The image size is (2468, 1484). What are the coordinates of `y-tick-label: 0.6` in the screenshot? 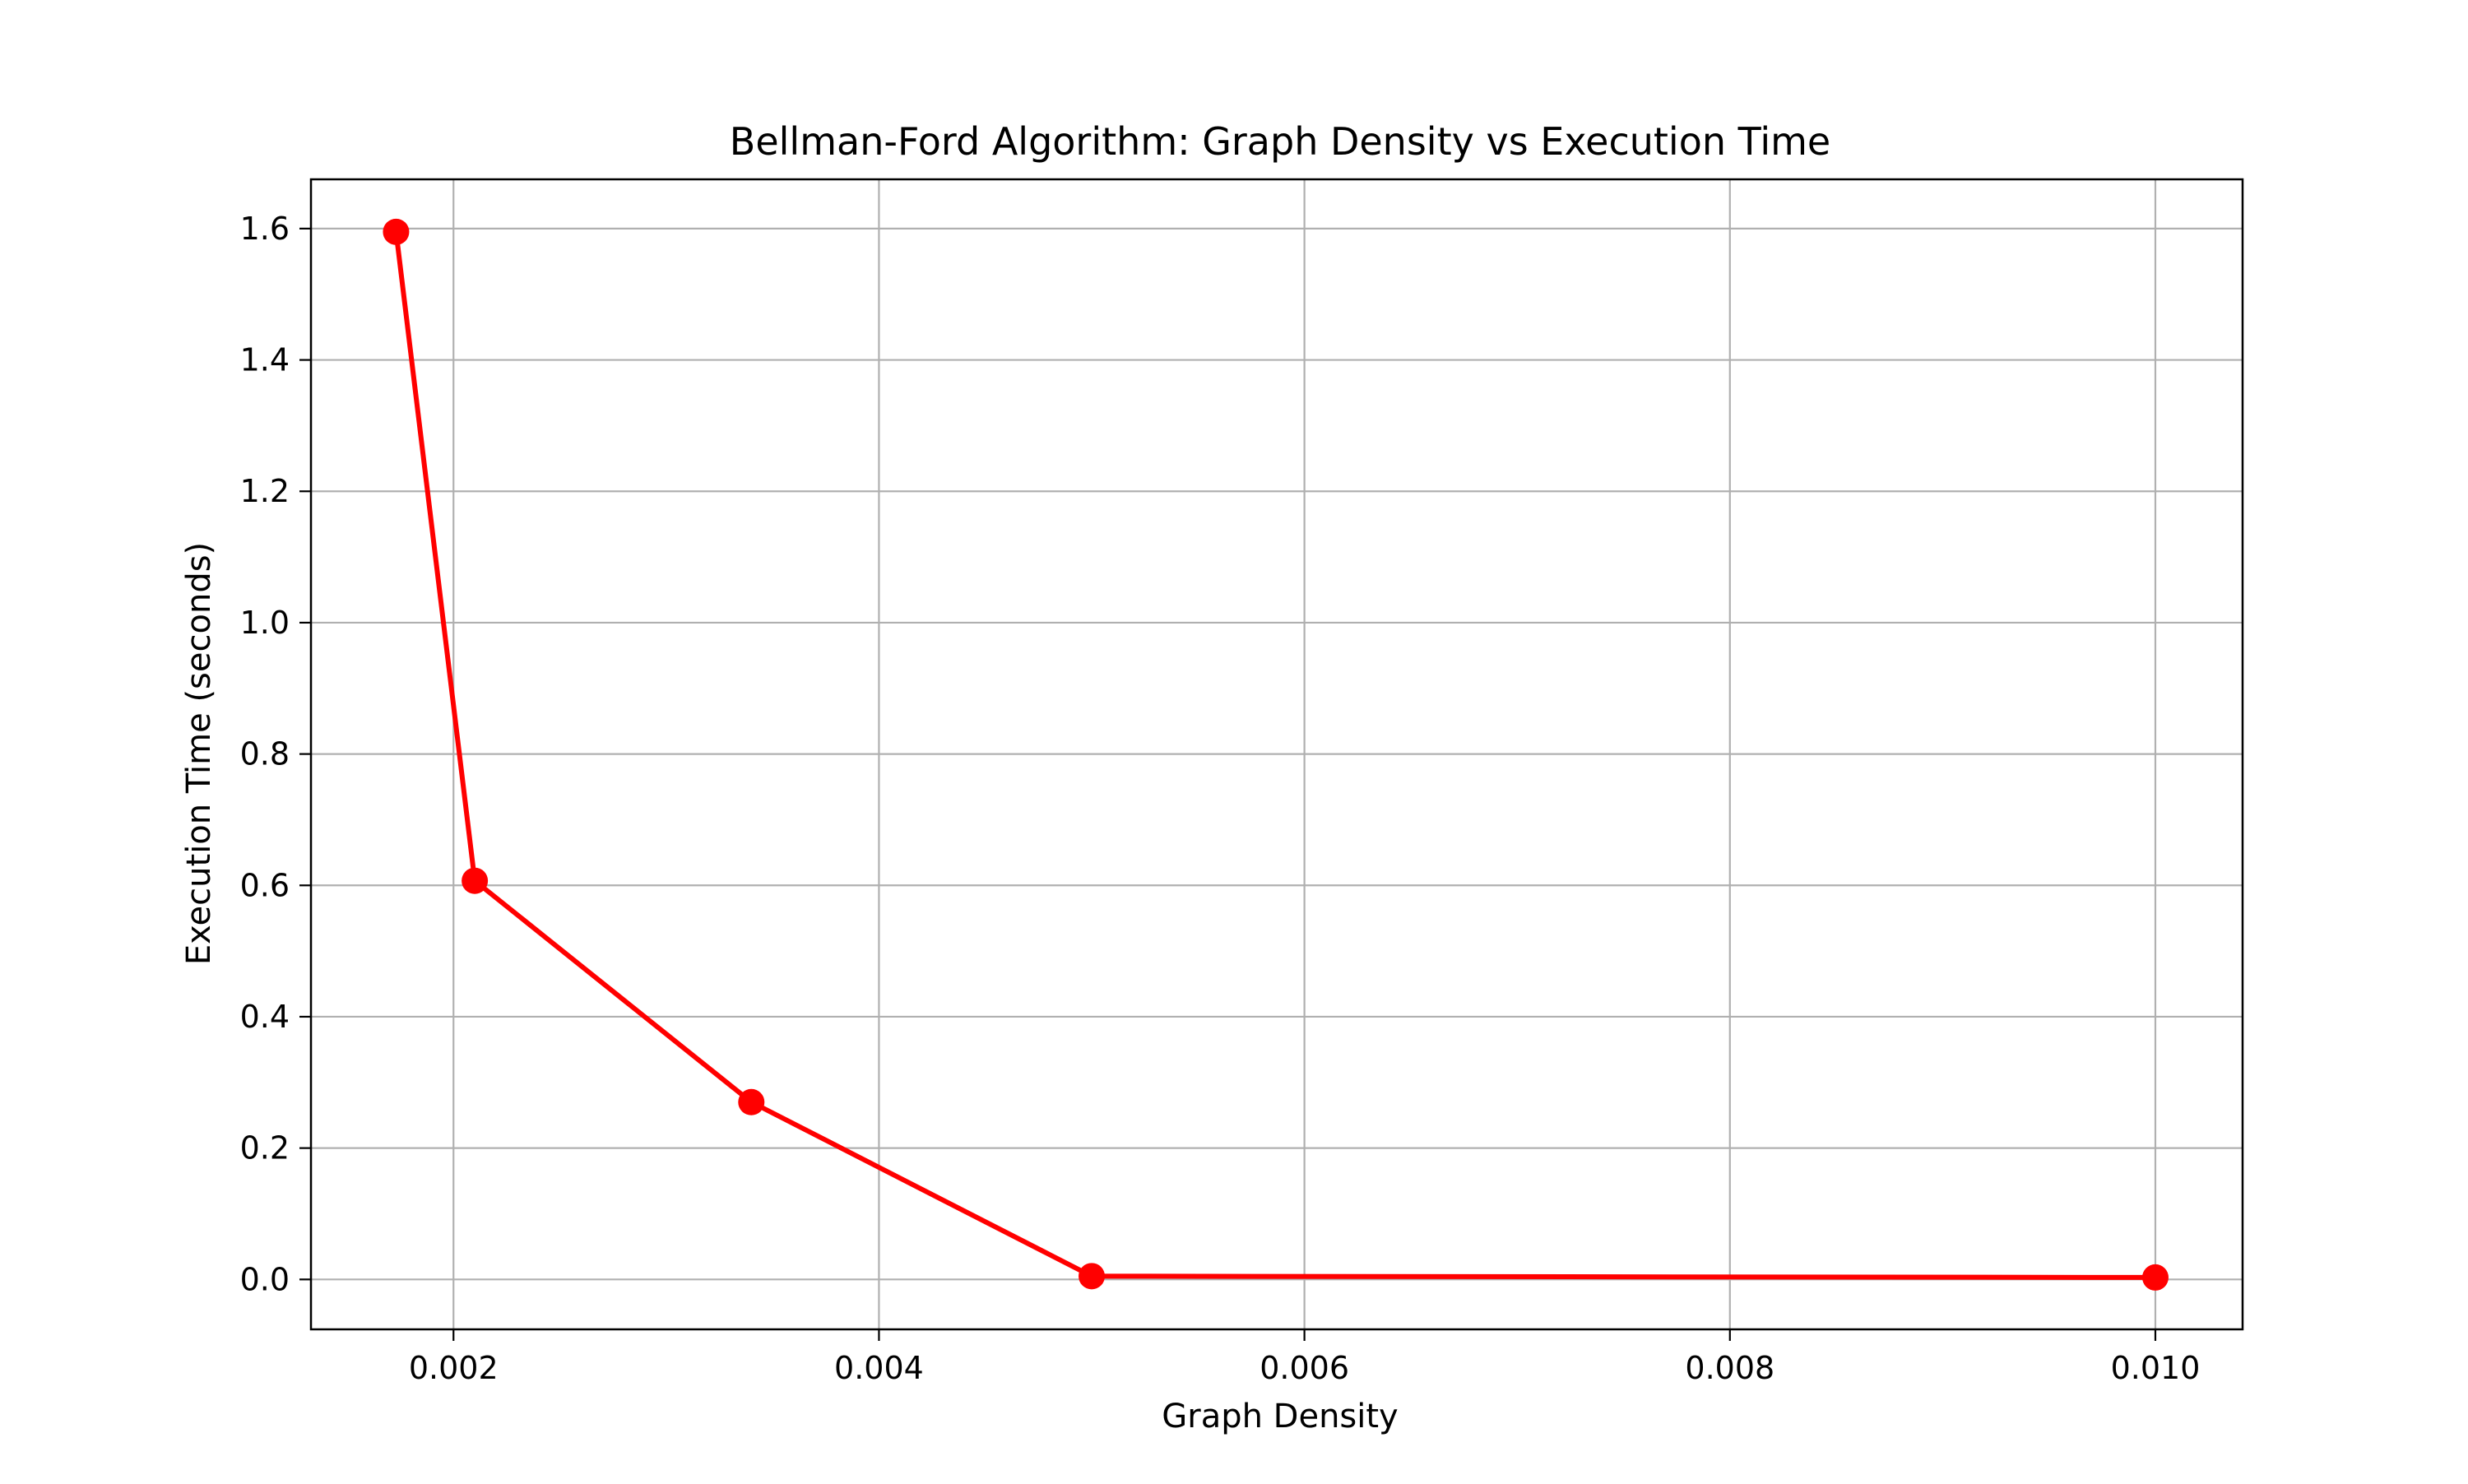 It's located at (265, 885).